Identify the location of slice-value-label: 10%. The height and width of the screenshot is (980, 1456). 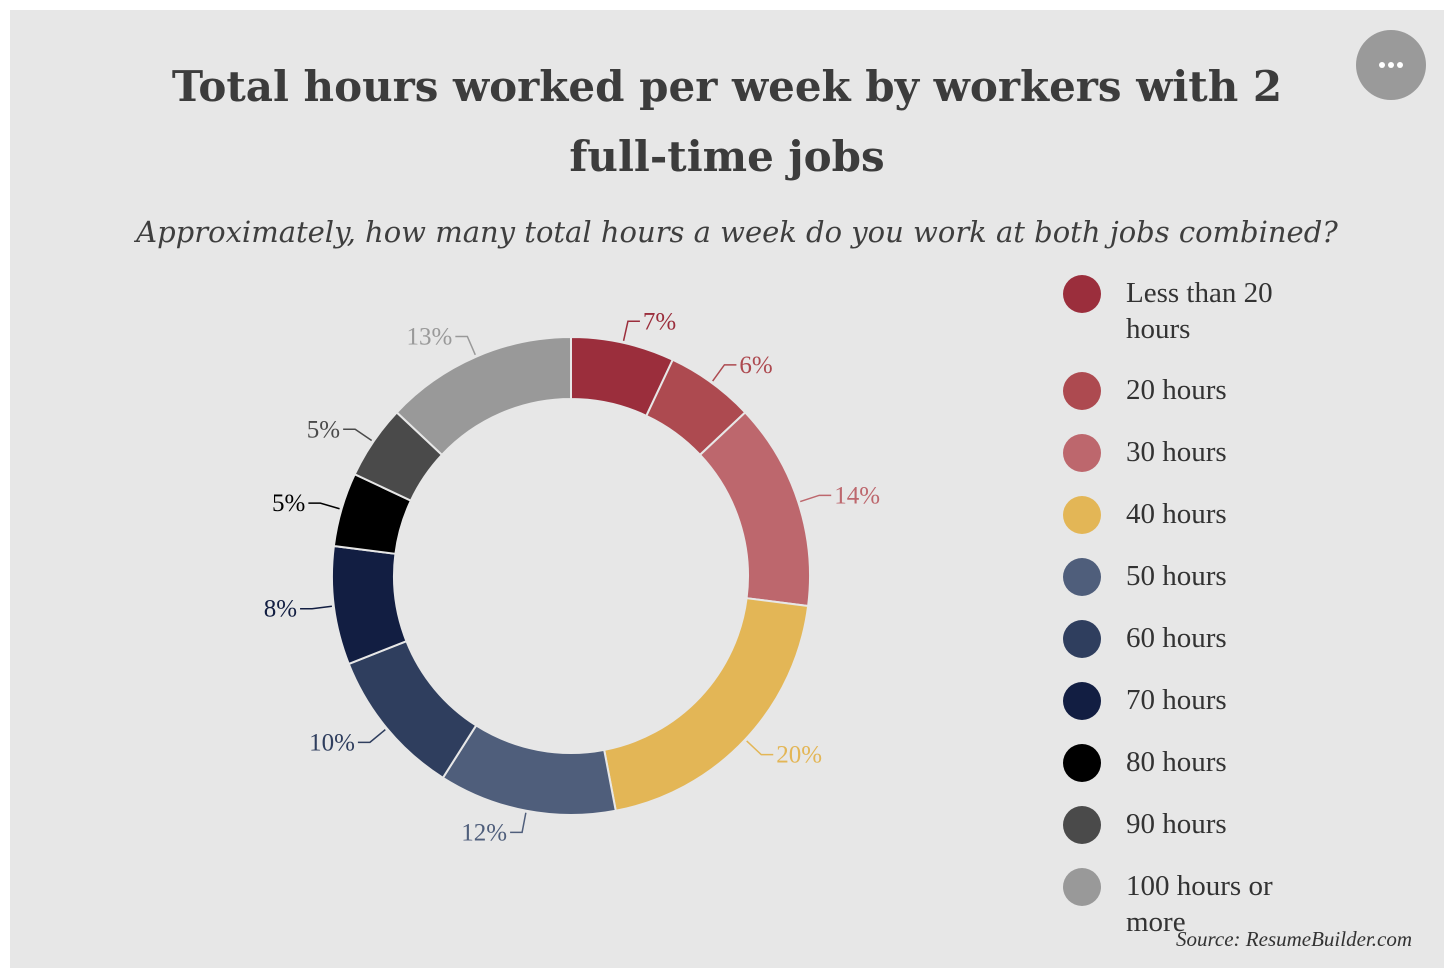
(332, 742).